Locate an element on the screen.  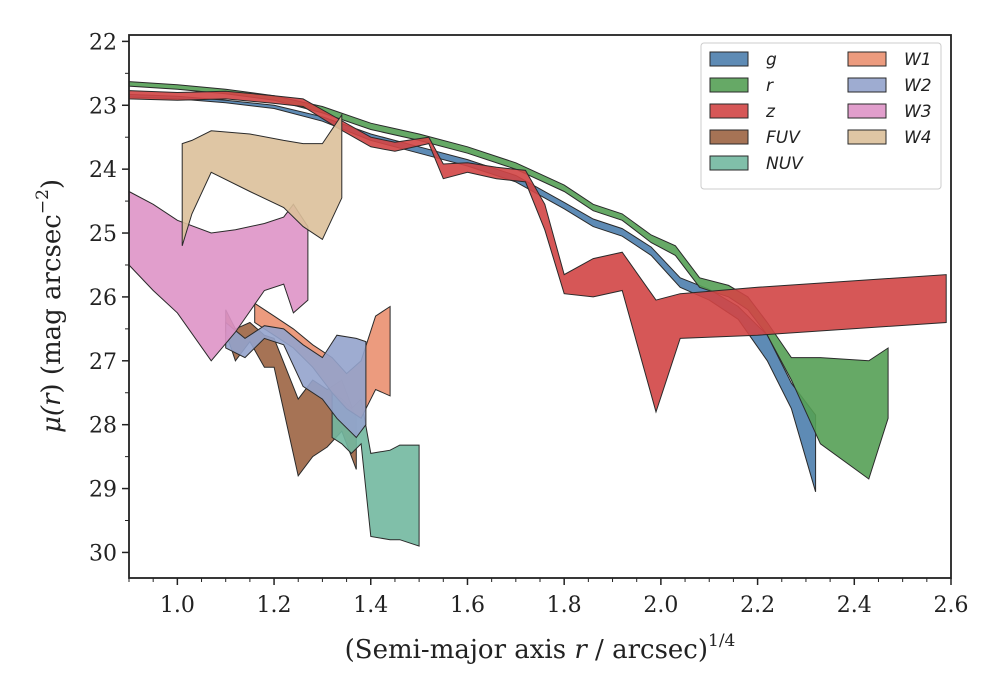
legend-swatch-g is located at coordinates (729, 59).